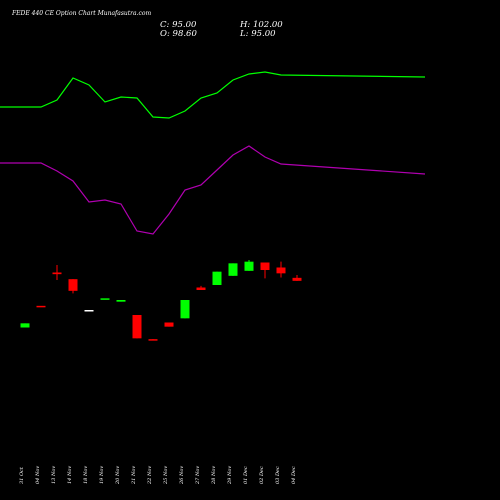 The height and width of the screenshot is (500, 500). I want to click on x-tick-label: 14 Nov, so click(70, 475).